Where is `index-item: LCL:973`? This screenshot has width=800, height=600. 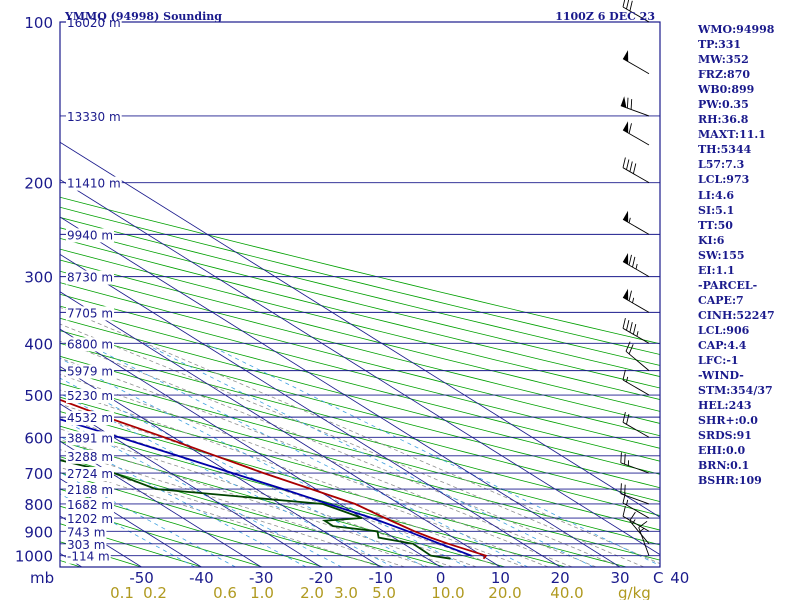 index-item: LCL:973 is located at coordinates (724, 180).